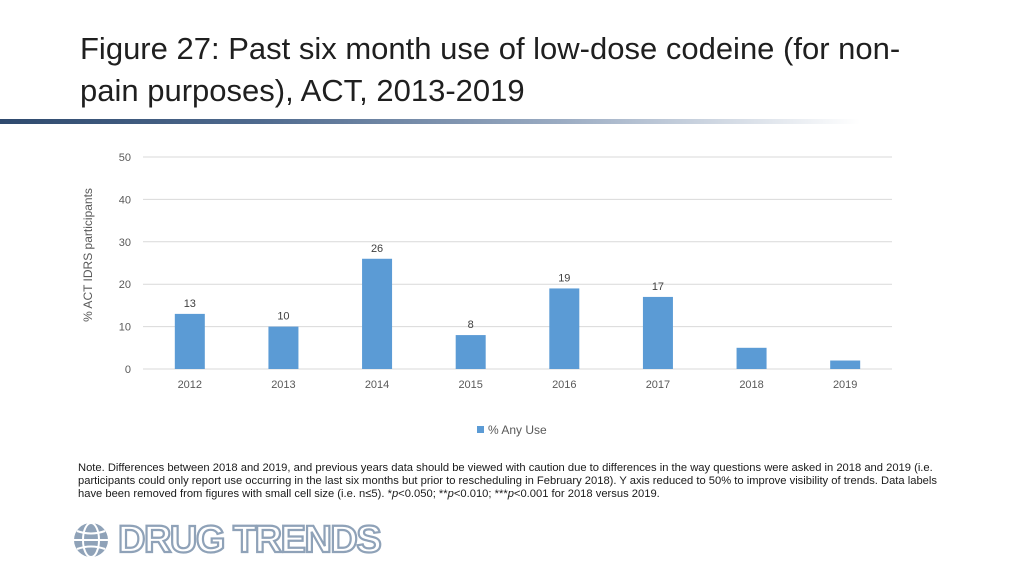  What do you see at coordinates (125, 264) in the screenshot?
I see `y-axis-ticks: 0 10 20 30 40 50` at bounding box center [125, 264].